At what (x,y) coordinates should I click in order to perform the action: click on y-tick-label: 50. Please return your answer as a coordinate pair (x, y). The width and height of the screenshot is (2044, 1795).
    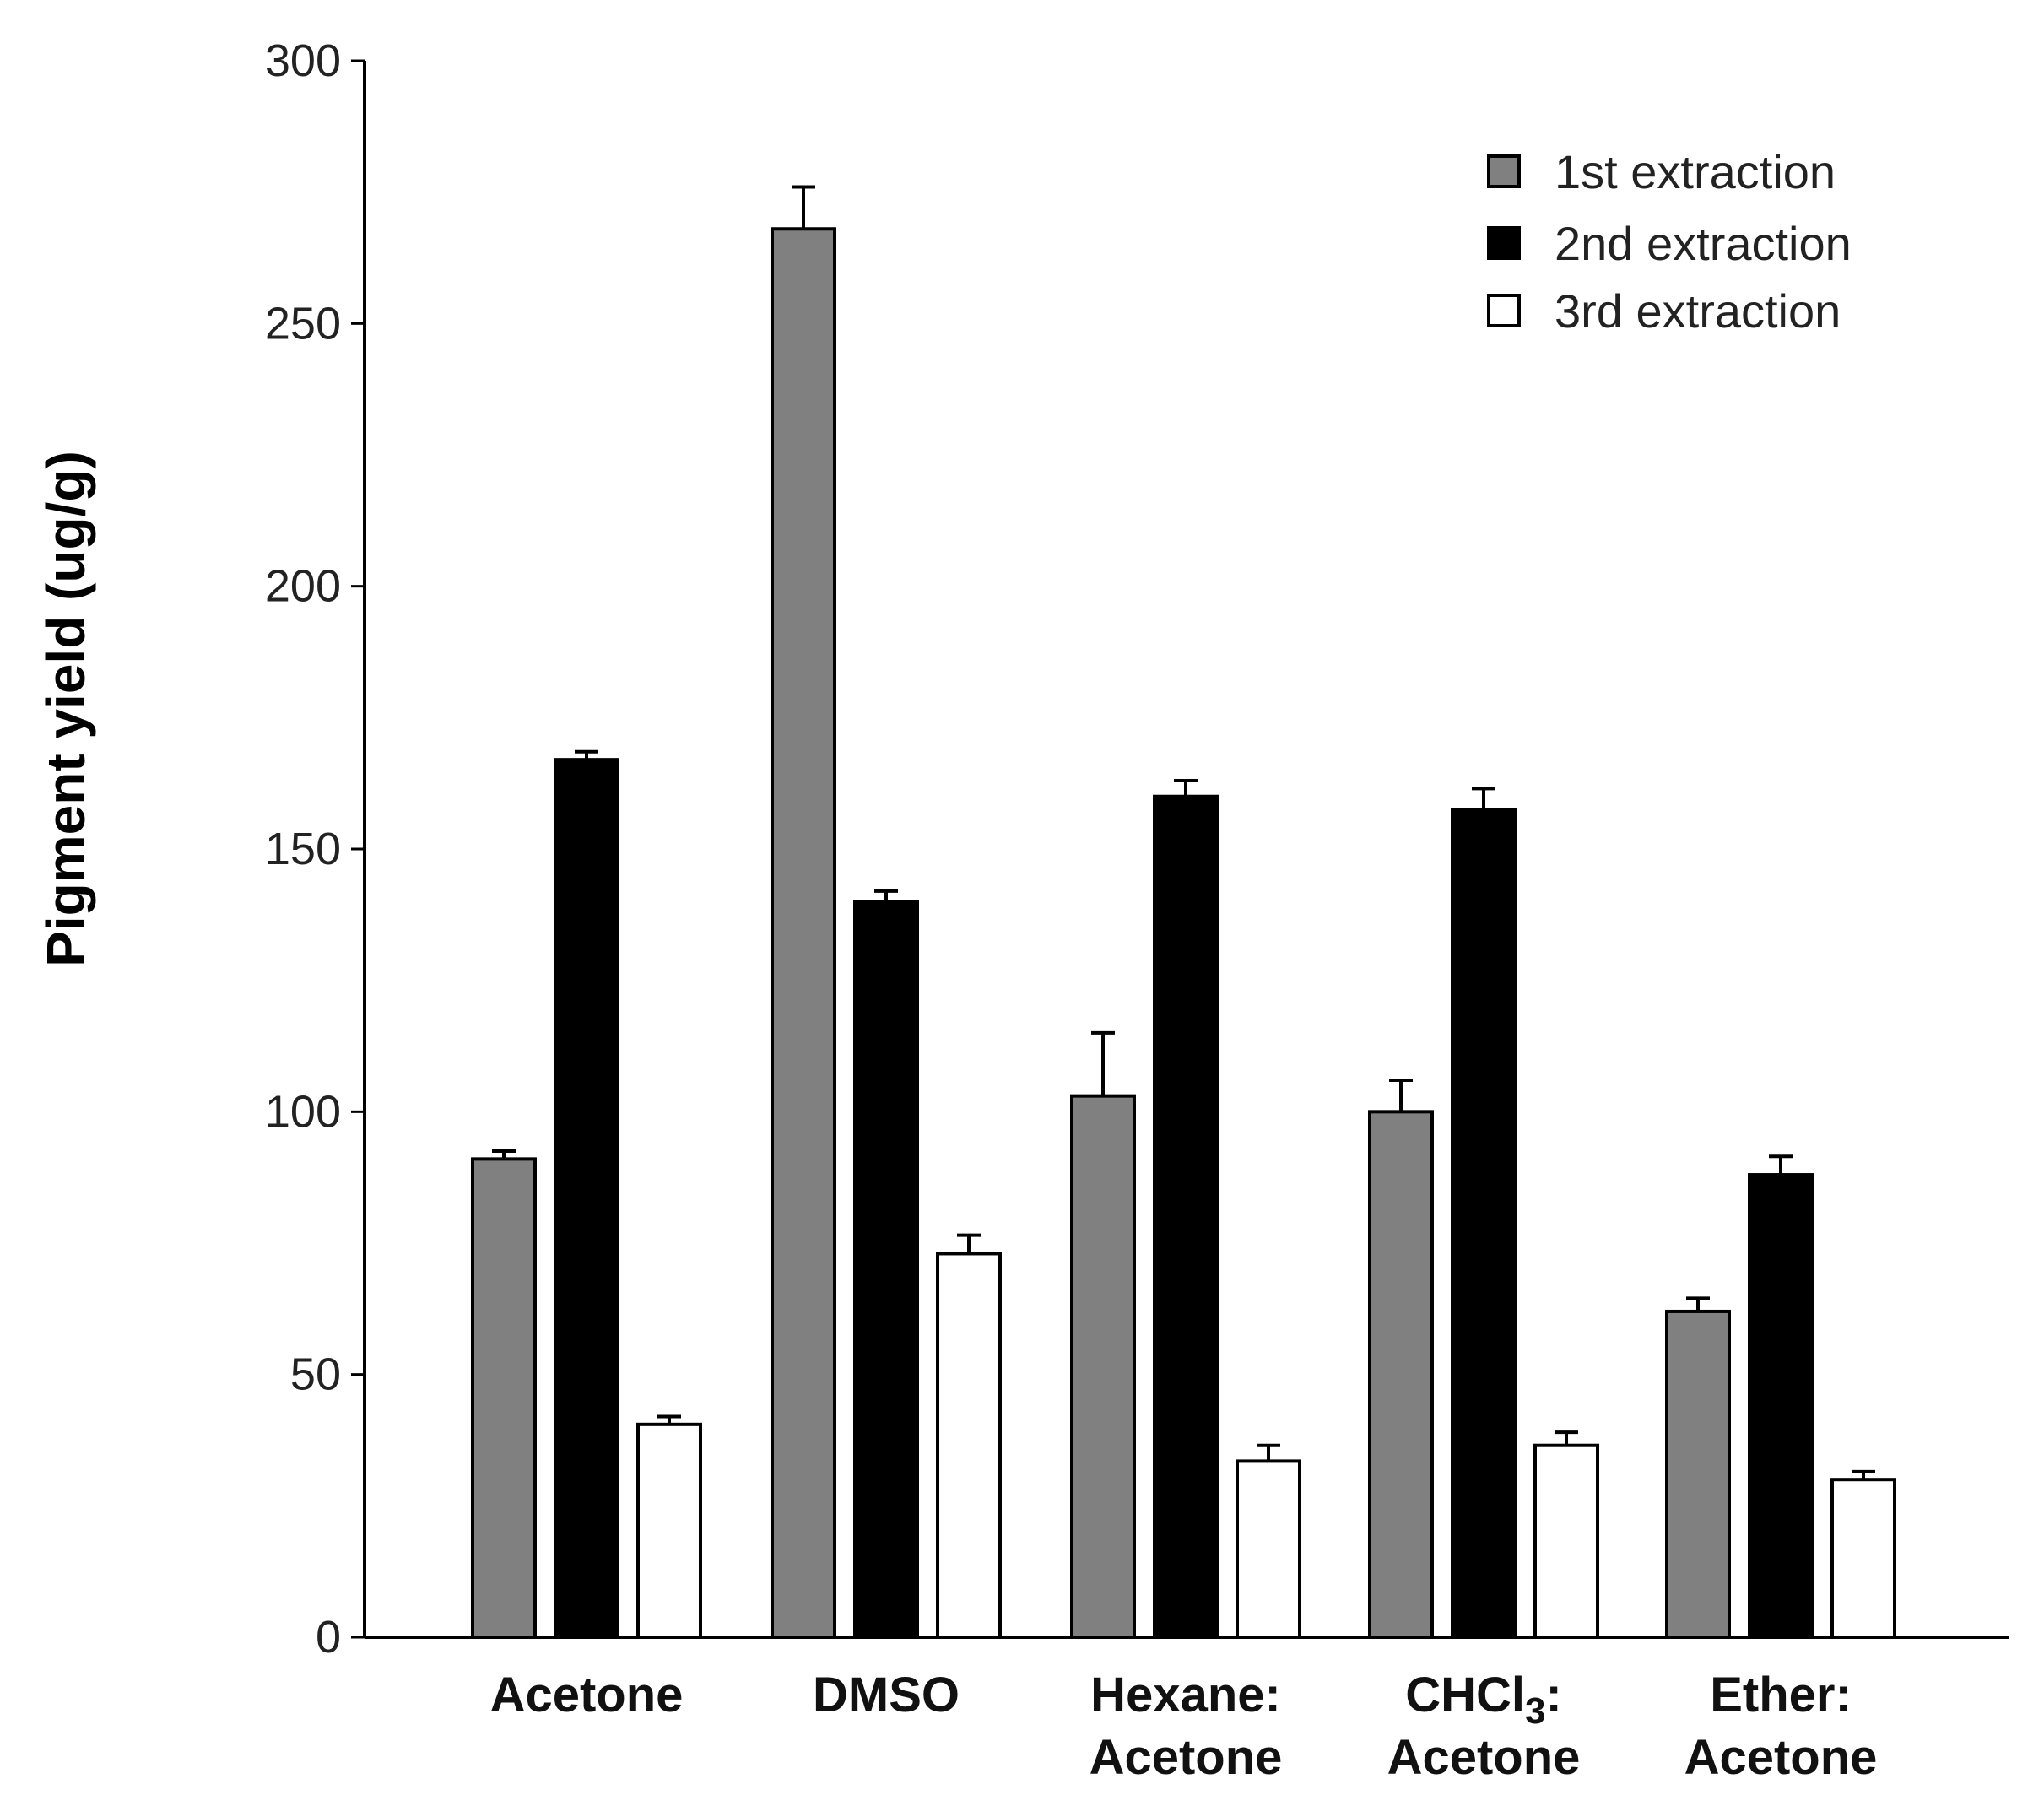
    Looking at the image, I should click on (316, 1374).